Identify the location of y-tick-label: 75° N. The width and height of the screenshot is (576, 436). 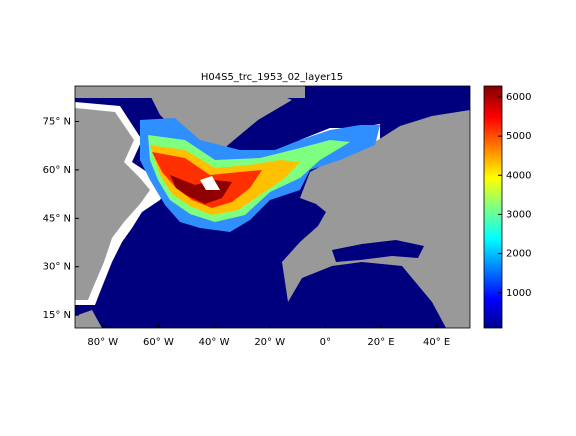
(57, 121).